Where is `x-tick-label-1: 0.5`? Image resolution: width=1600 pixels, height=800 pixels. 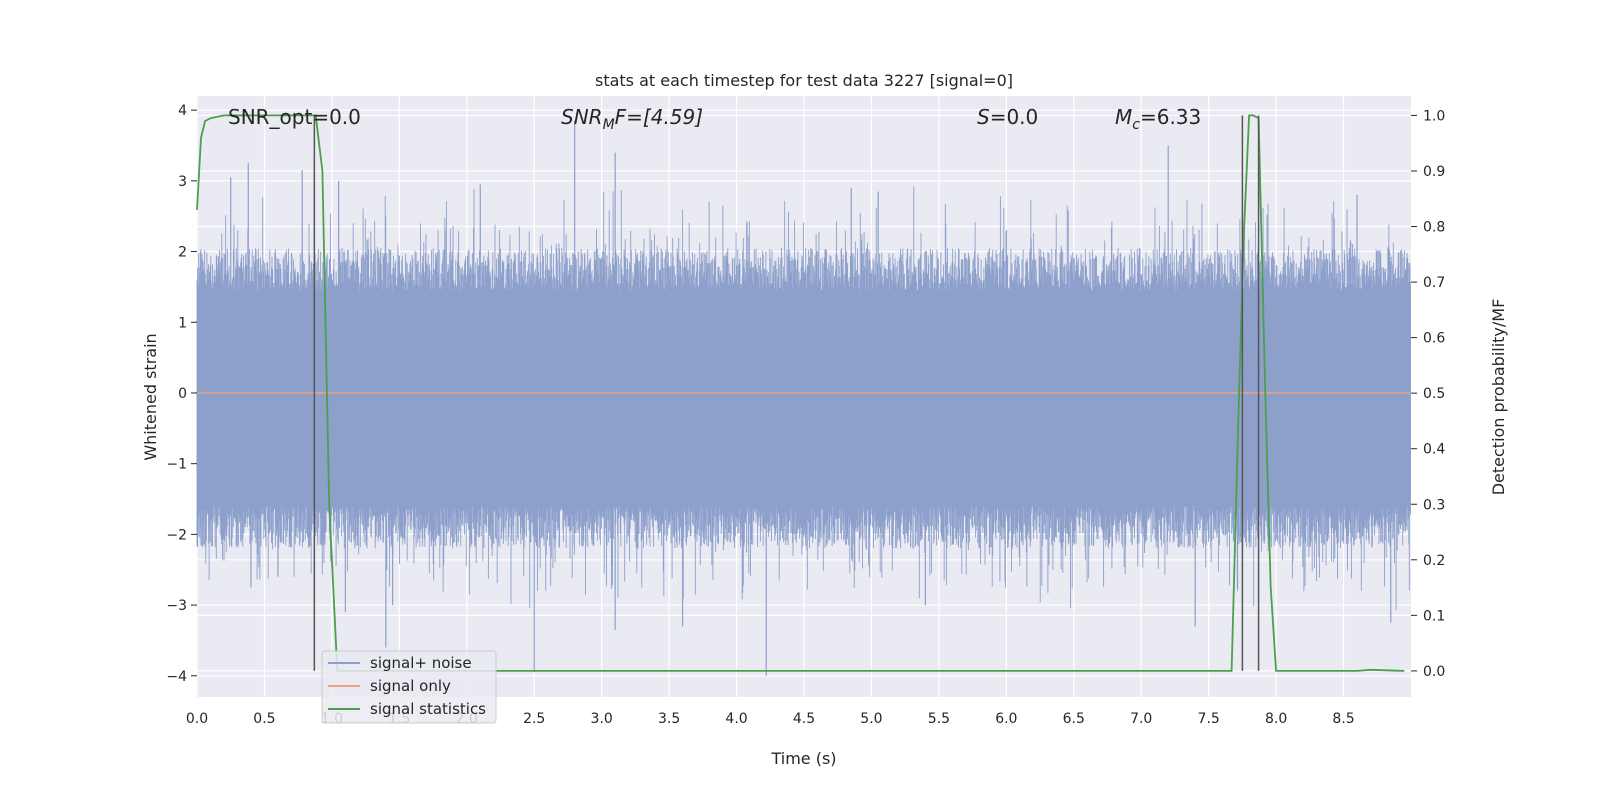
x-tick-label-1: 0.5 is located at coordinates (264, 719).